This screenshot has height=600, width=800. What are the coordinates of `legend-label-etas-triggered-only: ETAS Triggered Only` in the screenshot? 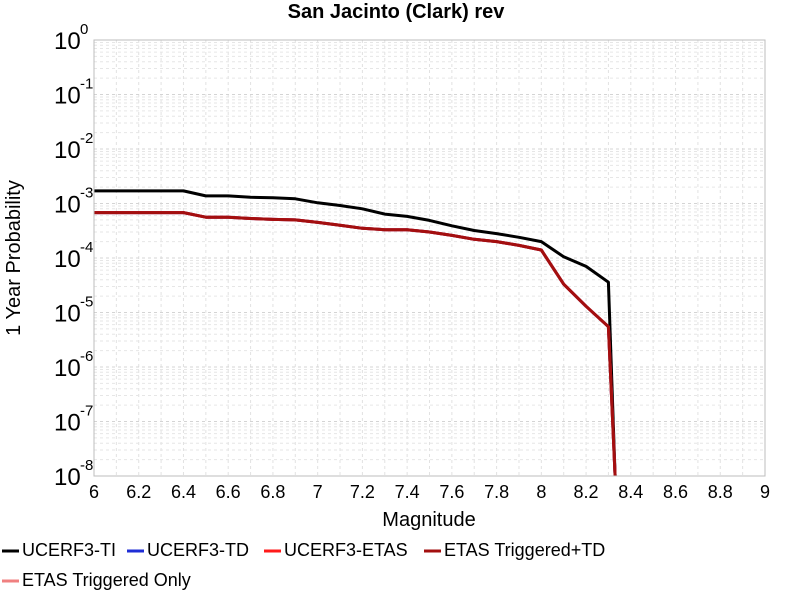 It's located at (106, 580).